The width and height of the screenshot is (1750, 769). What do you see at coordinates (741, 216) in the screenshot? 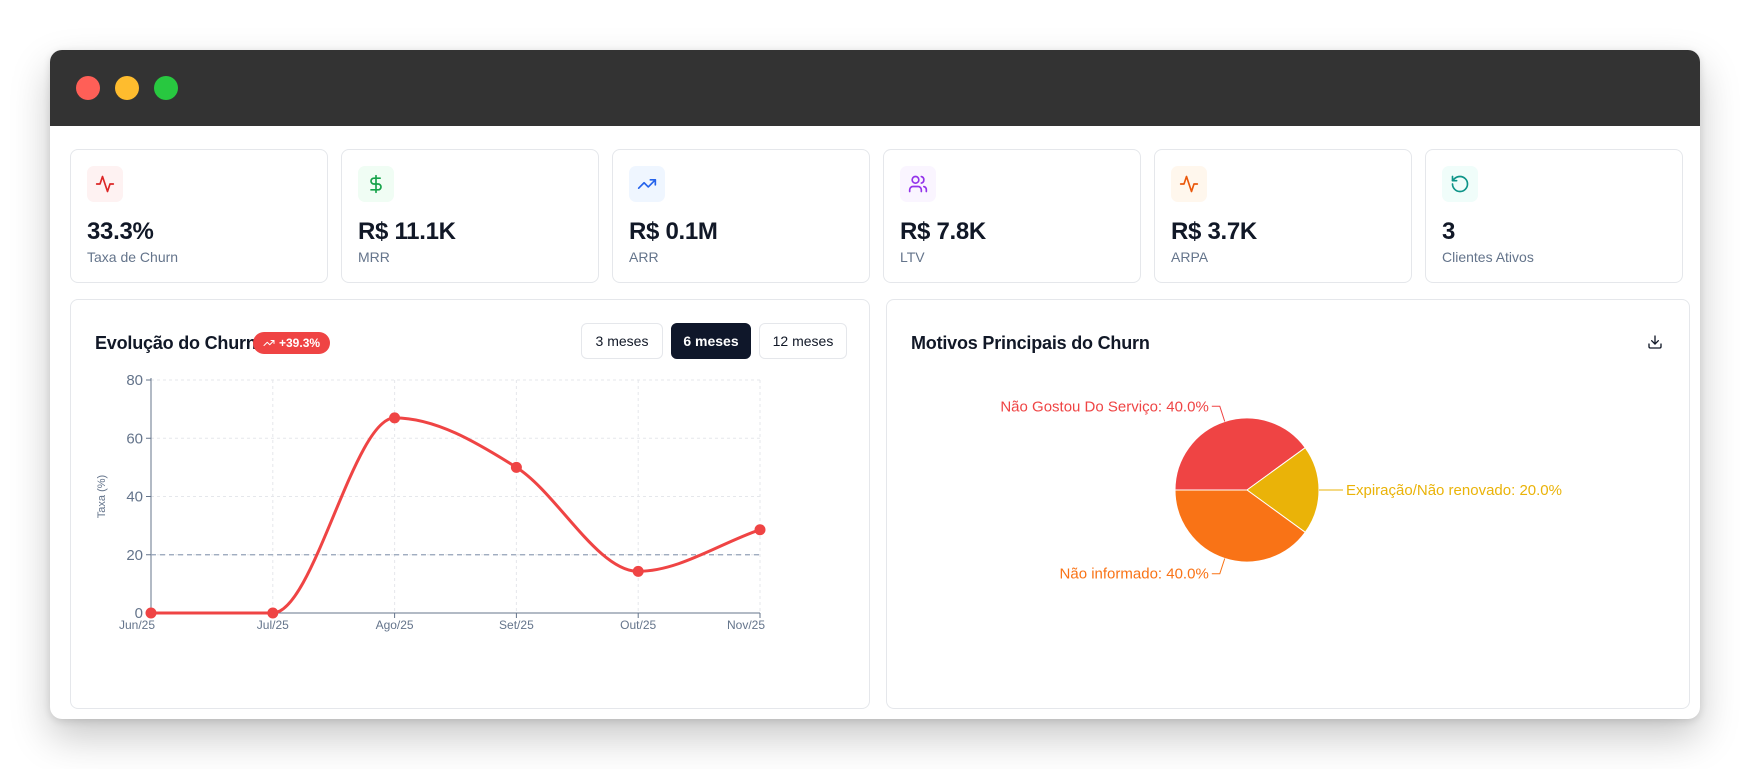
I see `kpi-card-arr: R$ 0.1M ARR` at bounding box center [741, 216].